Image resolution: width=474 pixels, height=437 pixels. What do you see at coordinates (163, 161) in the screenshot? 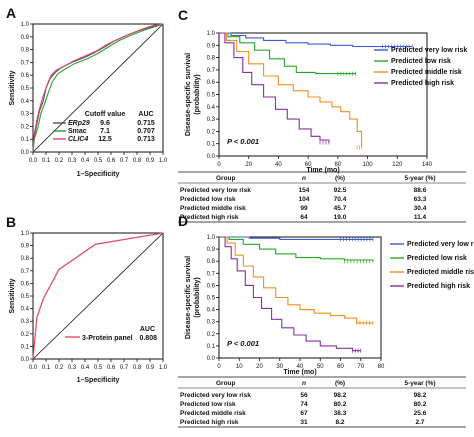
I see `x-tick-label: 1.0` at bounding box center [163, 161].